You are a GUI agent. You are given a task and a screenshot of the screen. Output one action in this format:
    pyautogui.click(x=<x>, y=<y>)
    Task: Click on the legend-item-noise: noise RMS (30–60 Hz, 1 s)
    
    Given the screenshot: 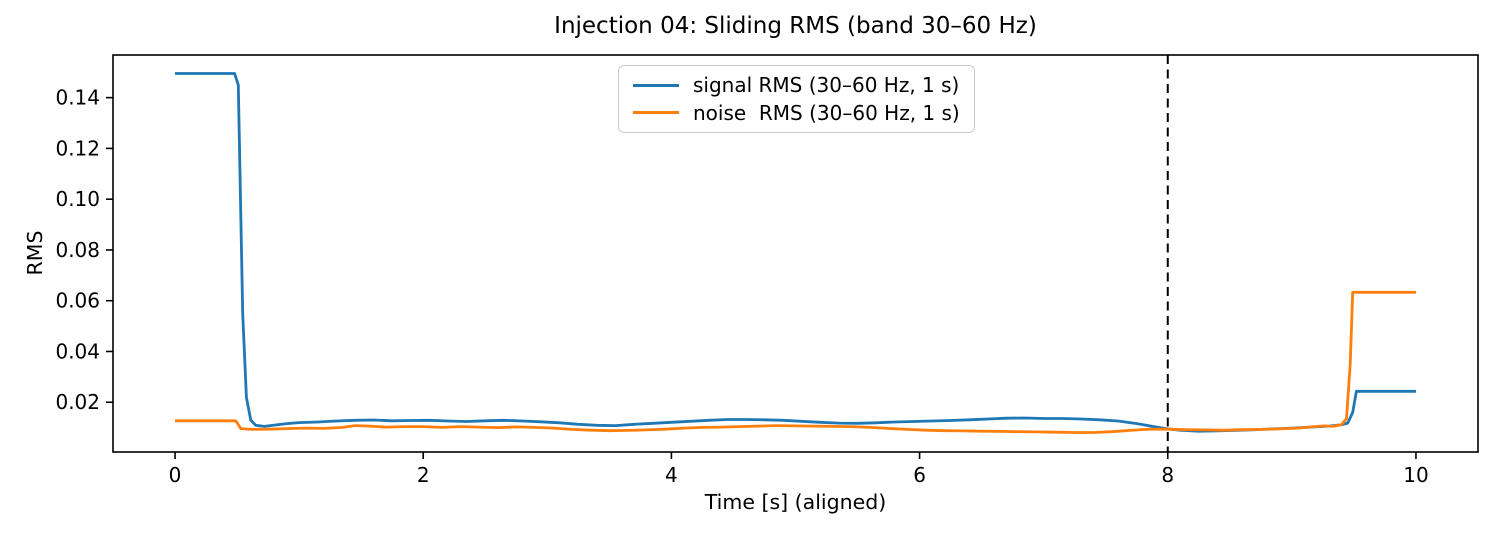 What is the action you would take?
    pyautogui.click(x=796, y=113)
    